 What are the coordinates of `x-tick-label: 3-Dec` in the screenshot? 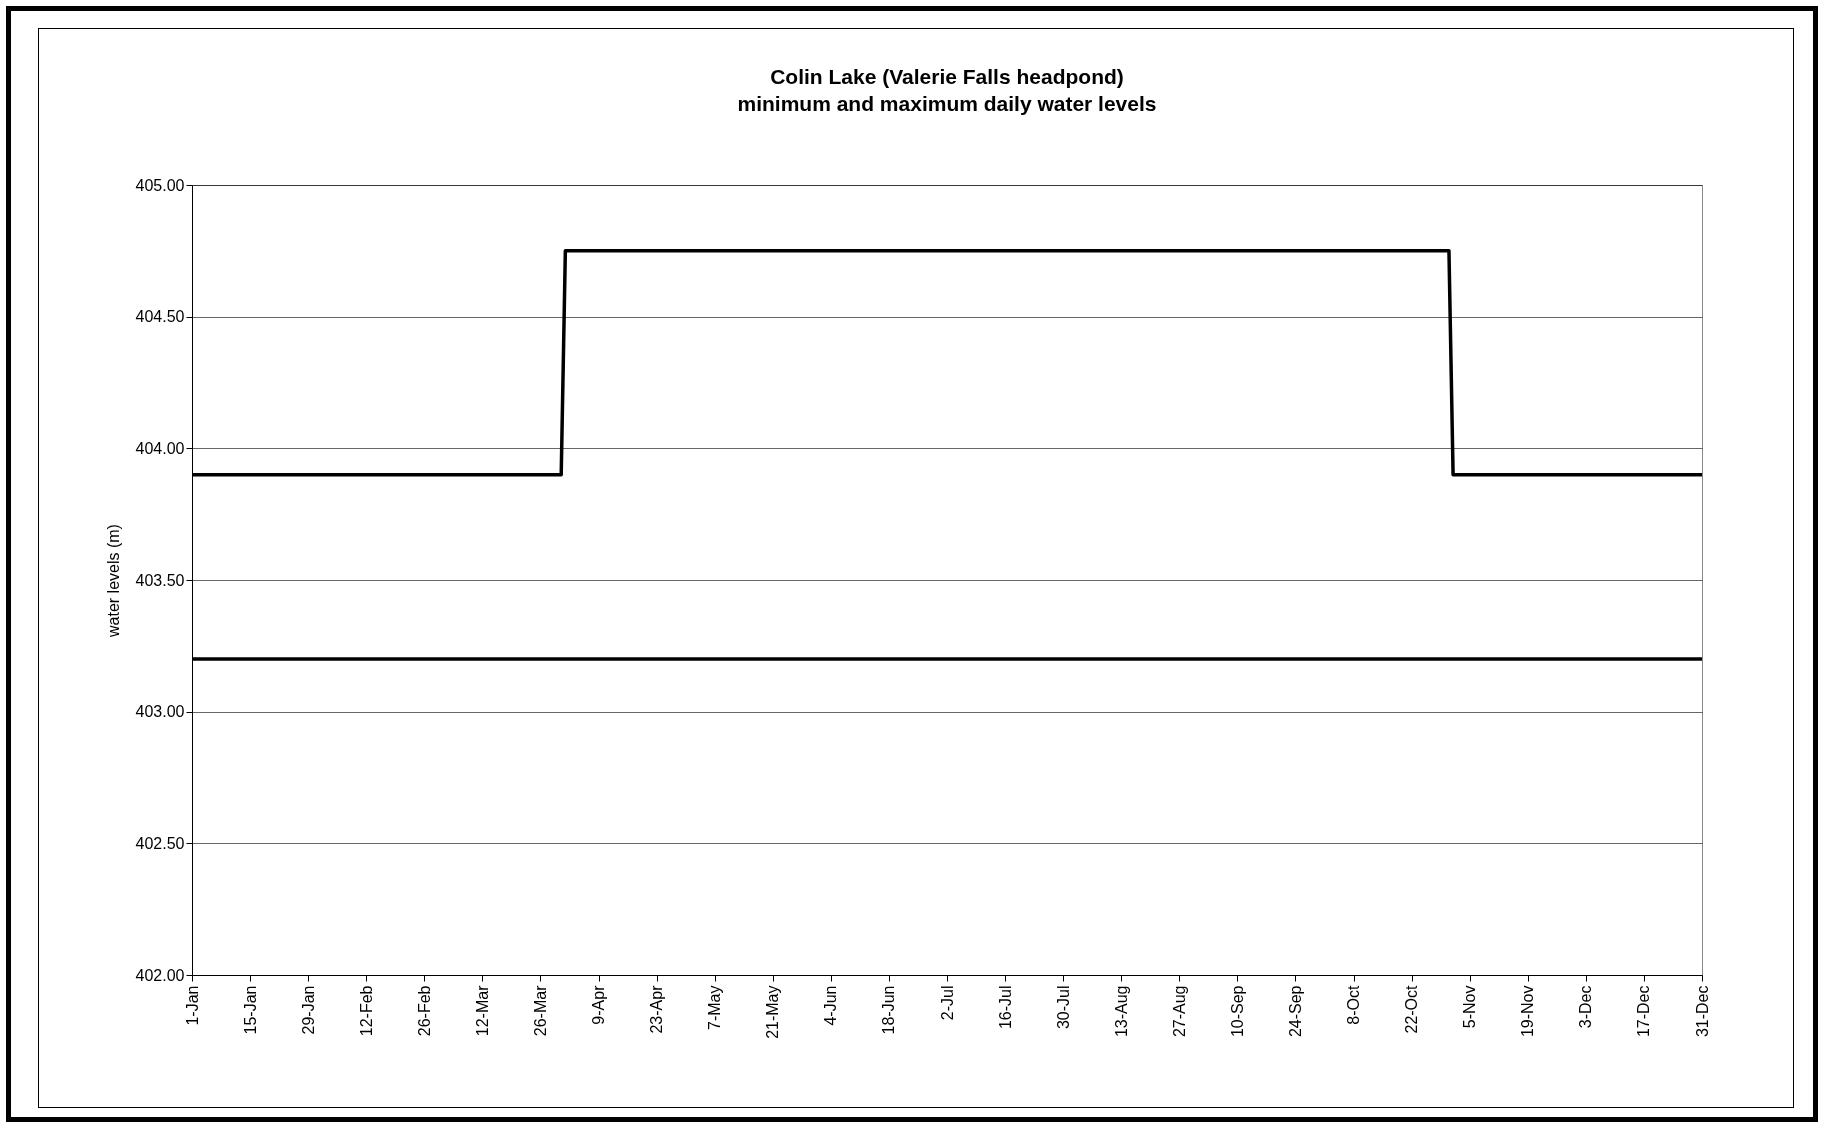 It's located at (1586, 1007).